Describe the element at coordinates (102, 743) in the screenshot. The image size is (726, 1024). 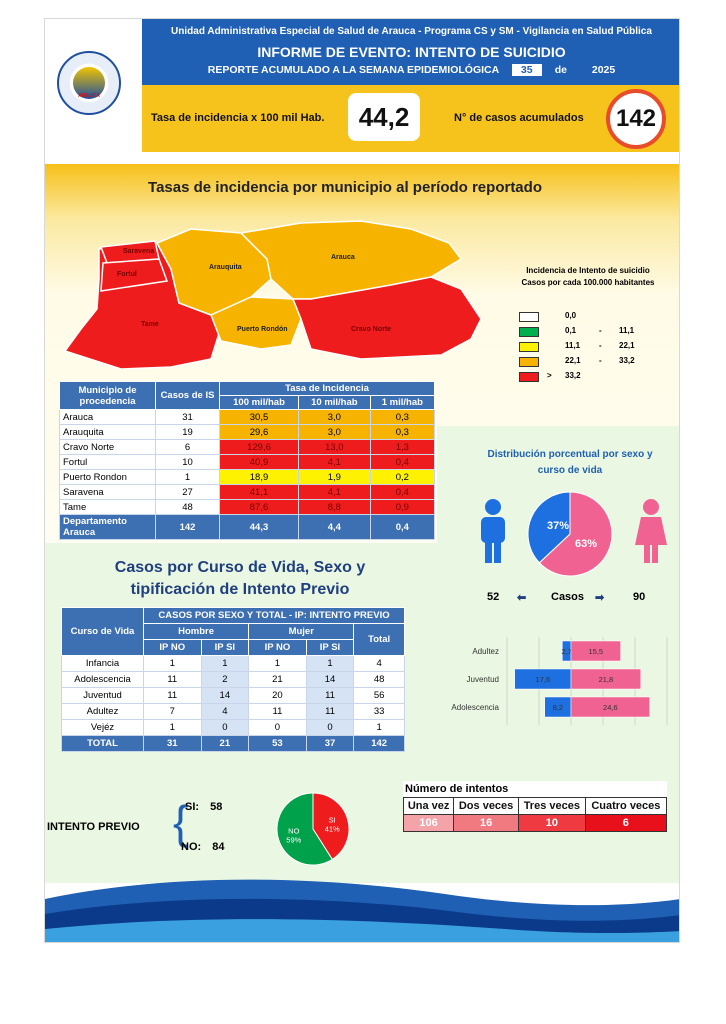
I see `cell-curso: TOTAL` at that location.